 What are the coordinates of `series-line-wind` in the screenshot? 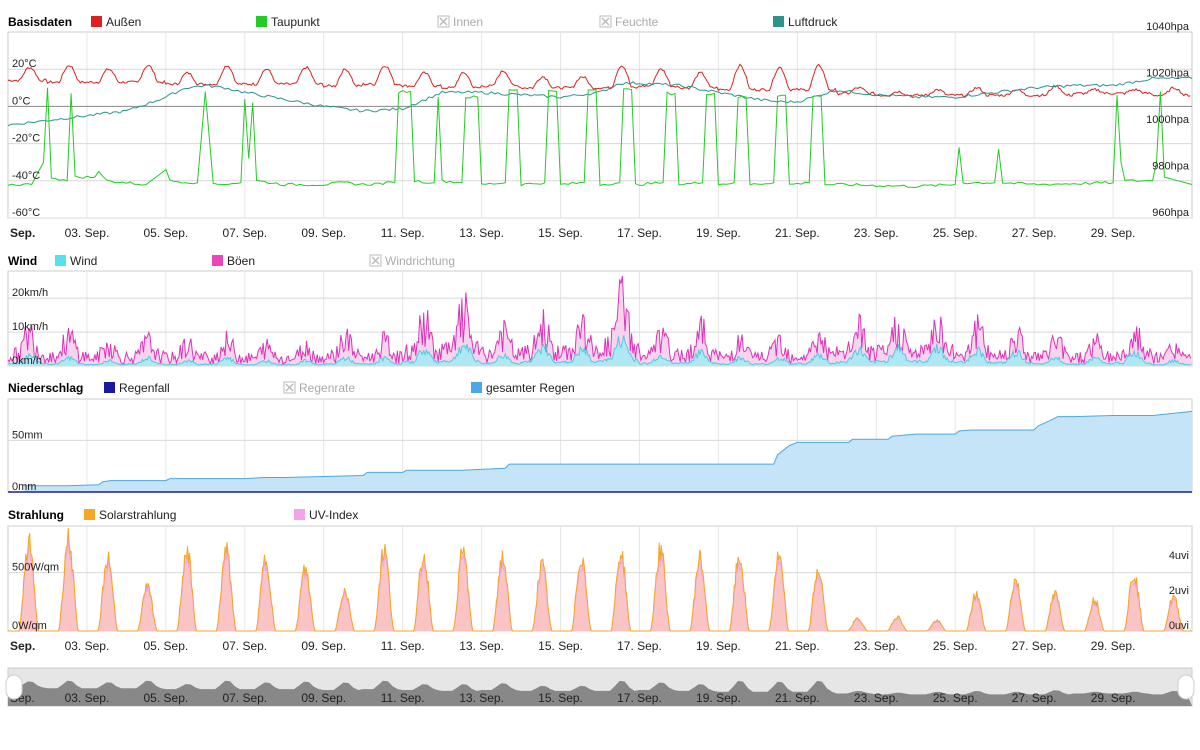 It's located at (599, 350).